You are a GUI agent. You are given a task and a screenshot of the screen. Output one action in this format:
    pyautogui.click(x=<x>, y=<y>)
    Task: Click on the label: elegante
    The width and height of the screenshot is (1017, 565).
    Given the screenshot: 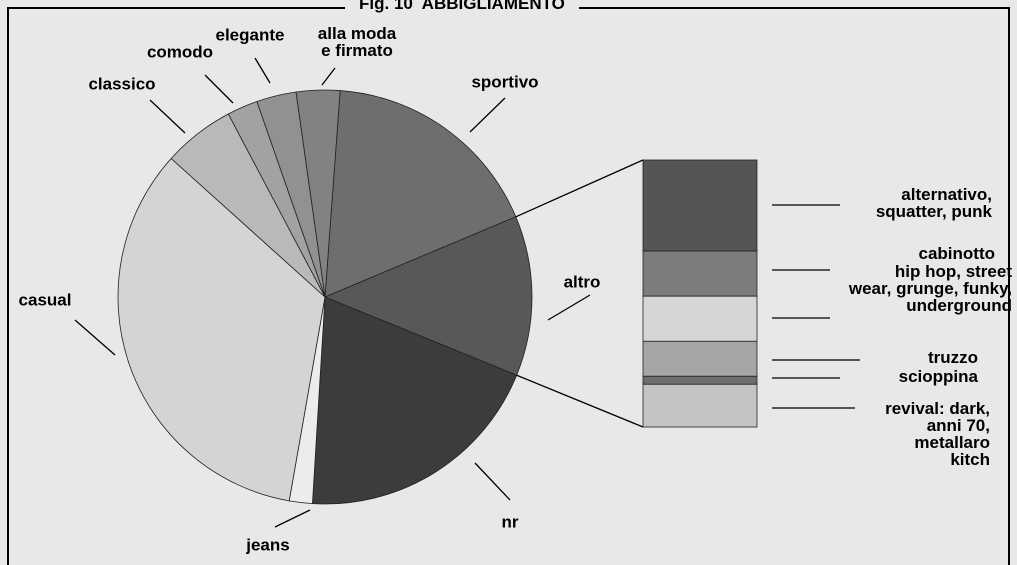 What is the action you would take?
    pyautogui.click(x=250, y=35)
    